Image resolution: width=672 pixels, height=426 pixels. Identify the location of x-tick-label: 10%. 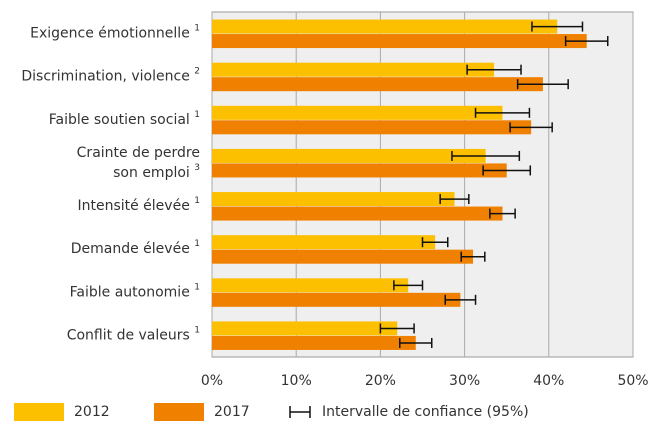
(296, 381).